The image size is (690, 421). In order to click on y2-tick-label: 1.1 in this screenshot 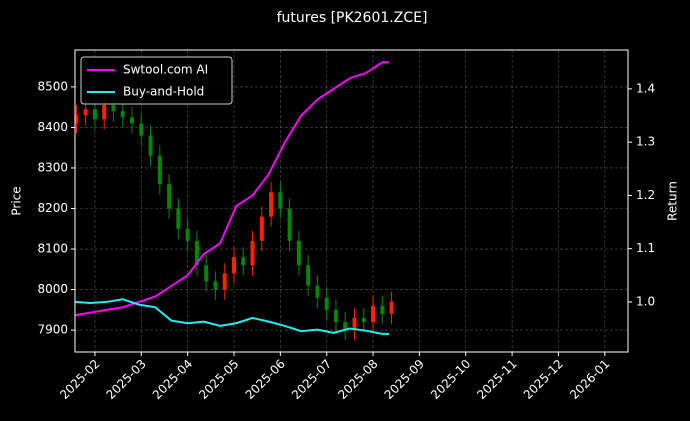, I will do `click(645, 248)`.